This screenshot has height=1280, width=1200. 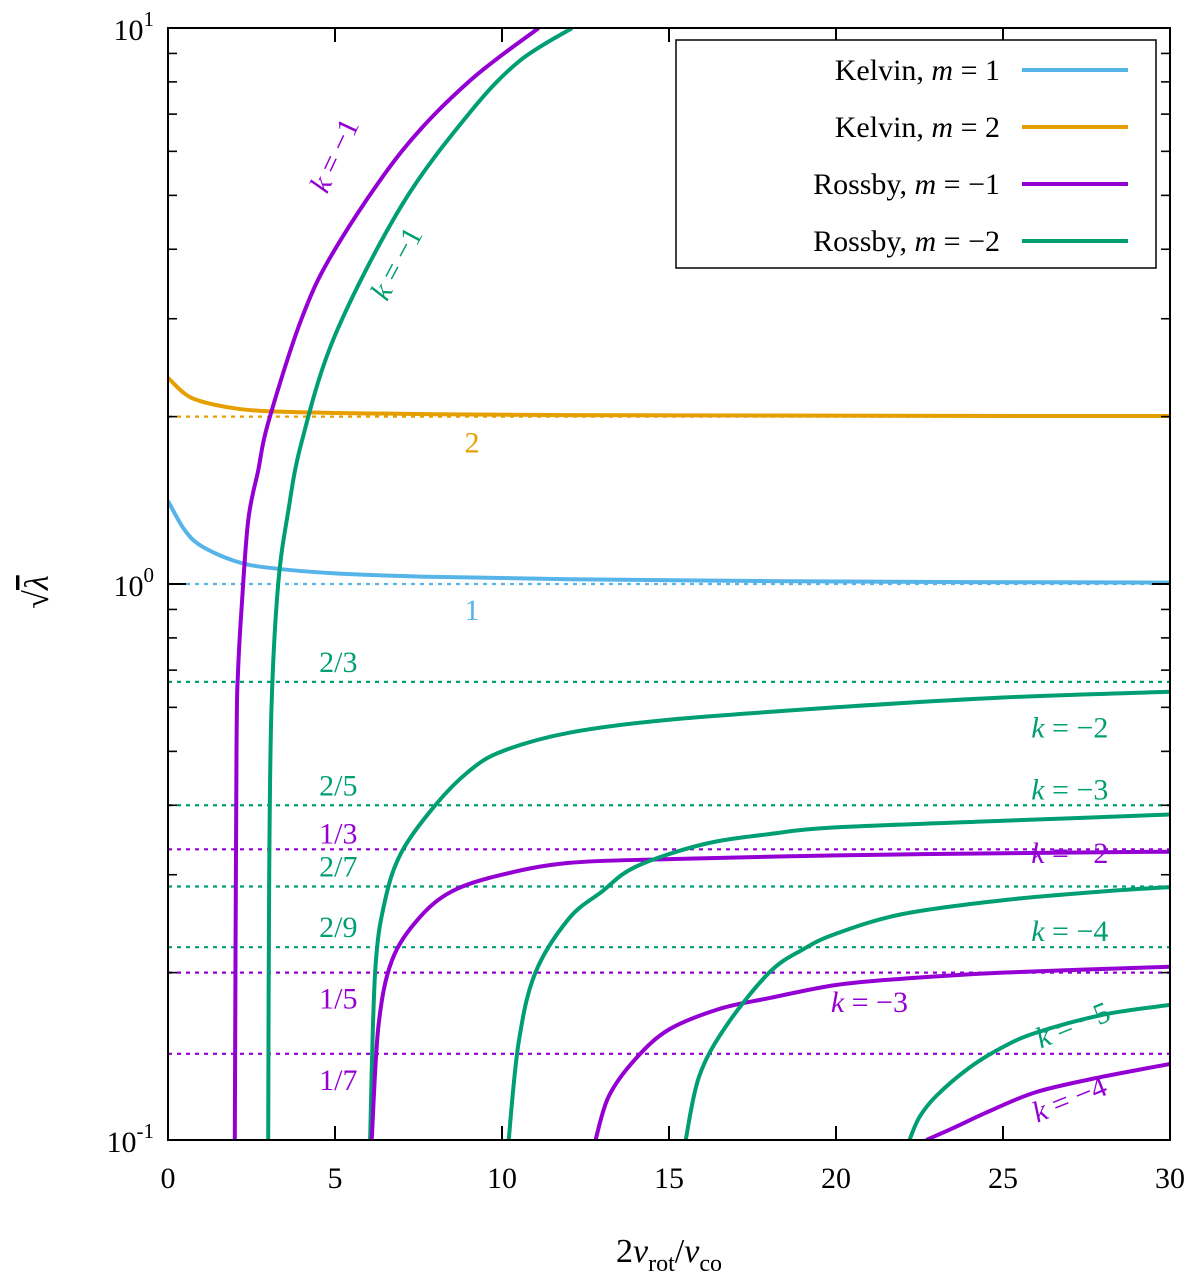 What do you see at coordinates (661, 1264) in the screenshot?
I see `x-title-sub: rot` at bounding box center [661, 1264].